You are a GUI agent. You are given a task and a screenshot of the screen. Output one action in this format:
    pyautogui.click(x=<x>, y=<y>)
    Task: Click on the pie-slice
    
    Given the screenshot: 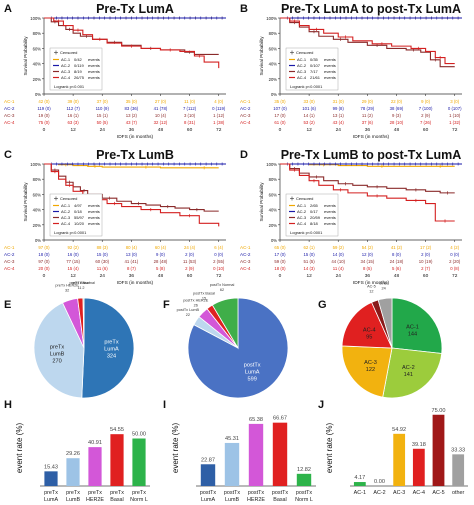 What is the action you would take?
    pyautogui.click(x=367, y=371)
    